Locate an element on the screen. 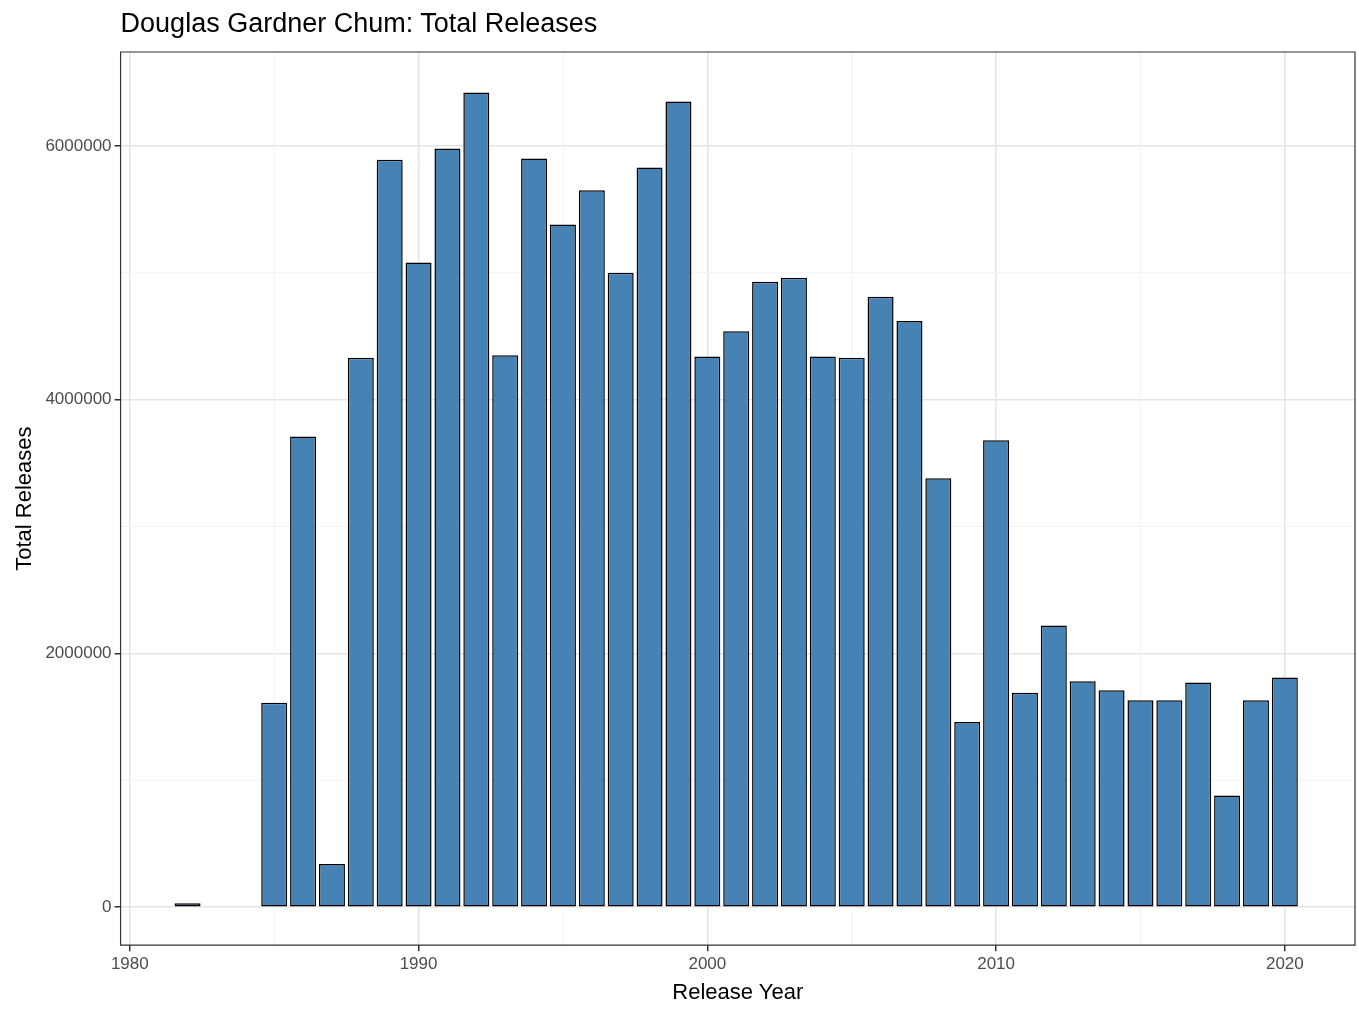  y-tick-label: 2000000 is located at coordinates (78, 653).